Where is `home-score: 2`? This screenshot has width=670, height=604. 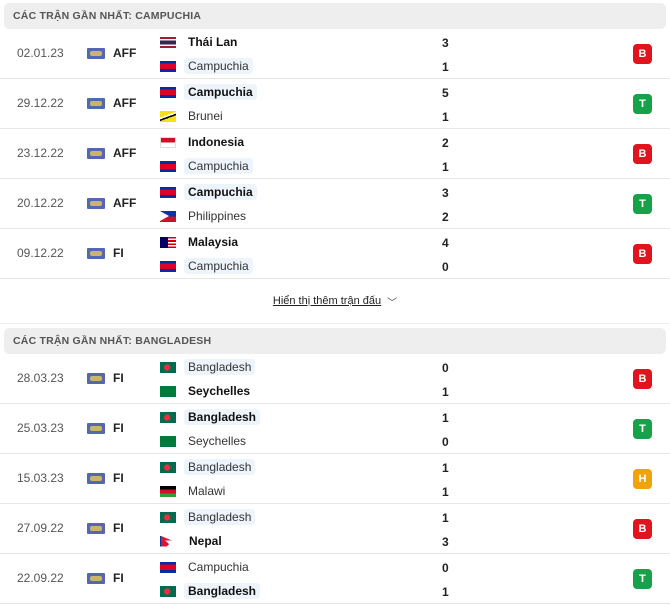 home-score: 2 is located at coordinates (445, 143).